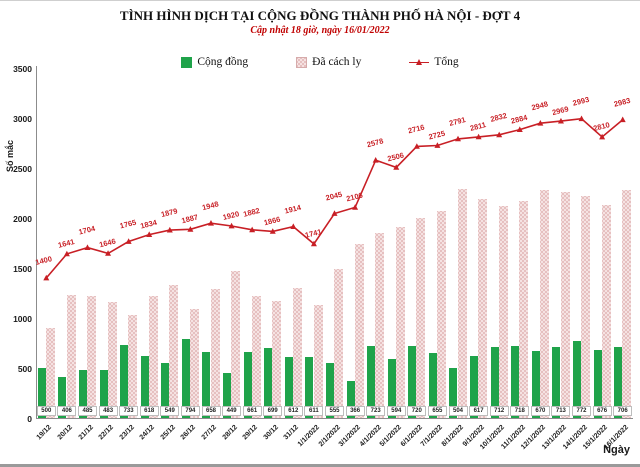 The height and width of the screenshot is (467, 640). What do you see at coordinates (302, 62) in the screenshot?
I see `pink-bar-swatch-icon` at bounding box center [302, 62].